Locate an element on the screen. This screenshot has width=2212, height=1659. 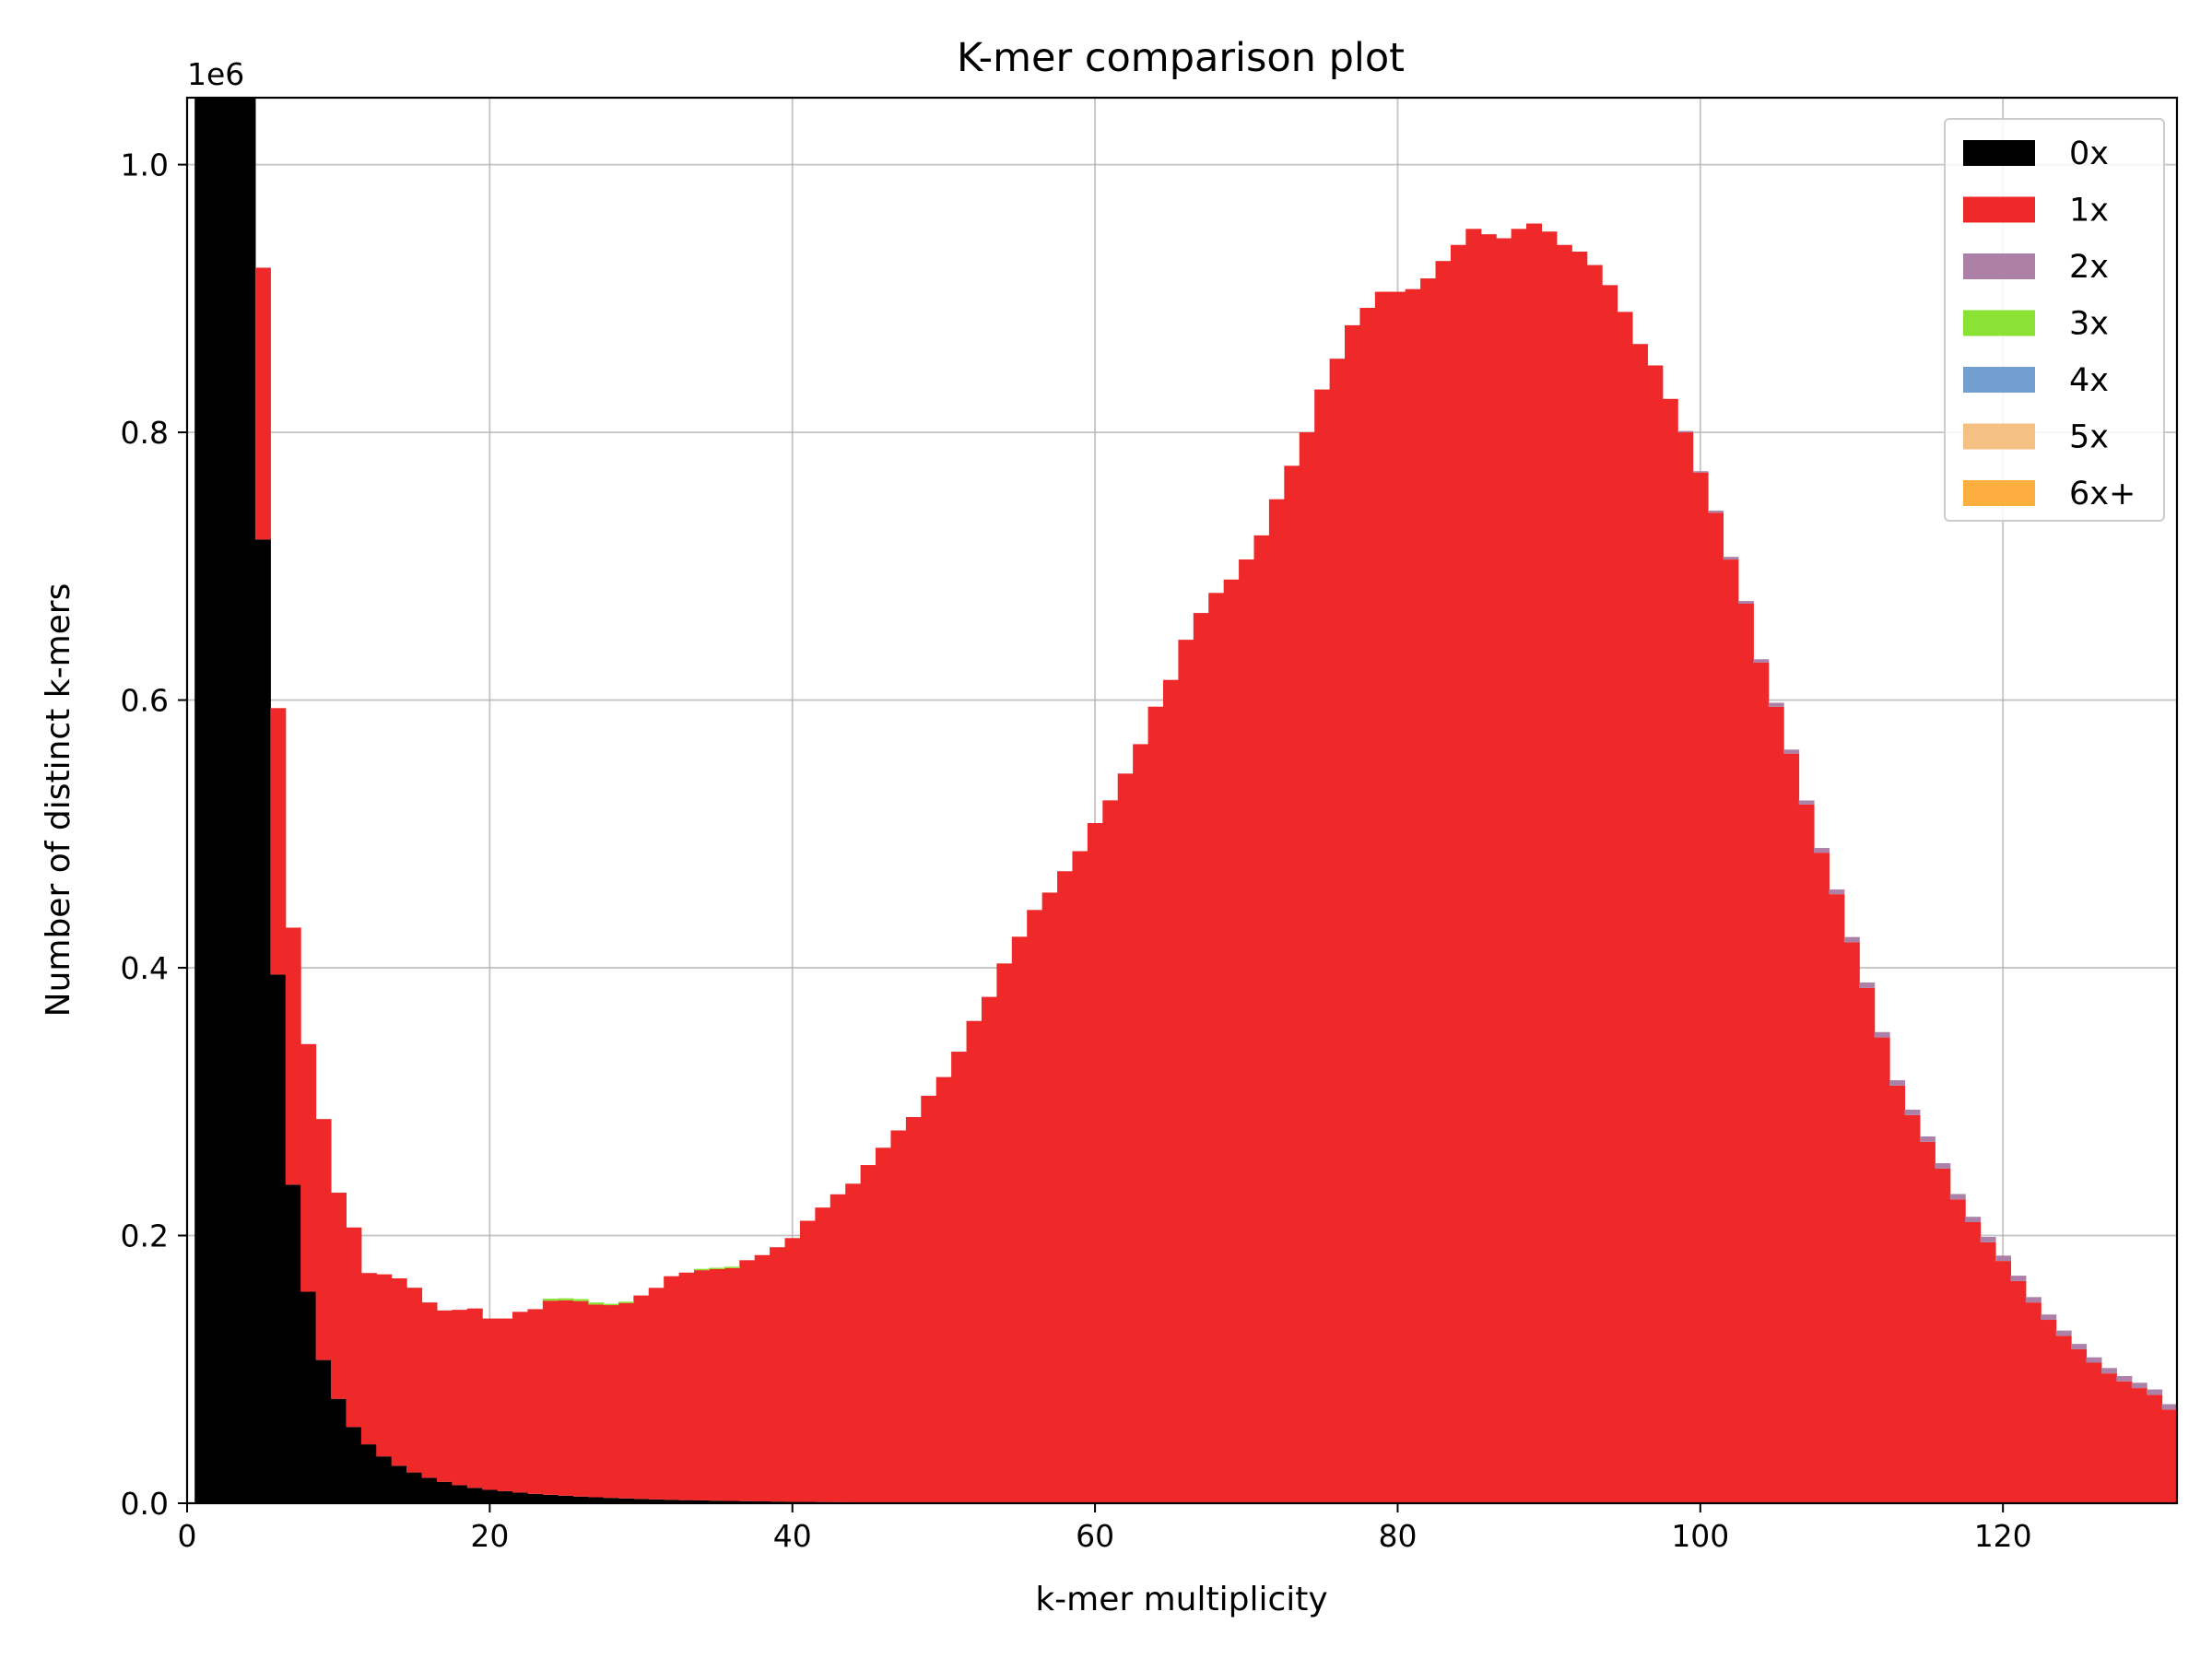
legend-label-1x: 1x is located at coordinates (2089, 211).